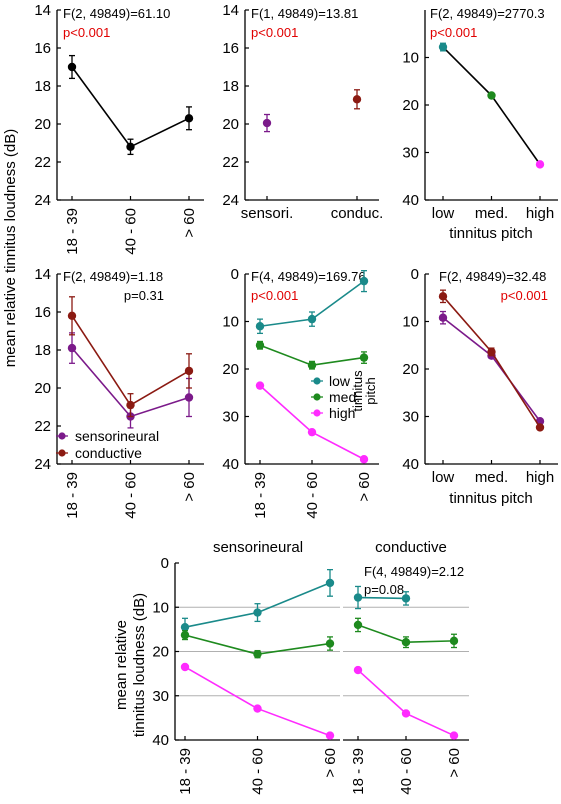 This screenshot has width=561, height=804. Describe the element at coordinates (130, 361) in the screenshot. I see `panel-4-series-2-line` at that location.